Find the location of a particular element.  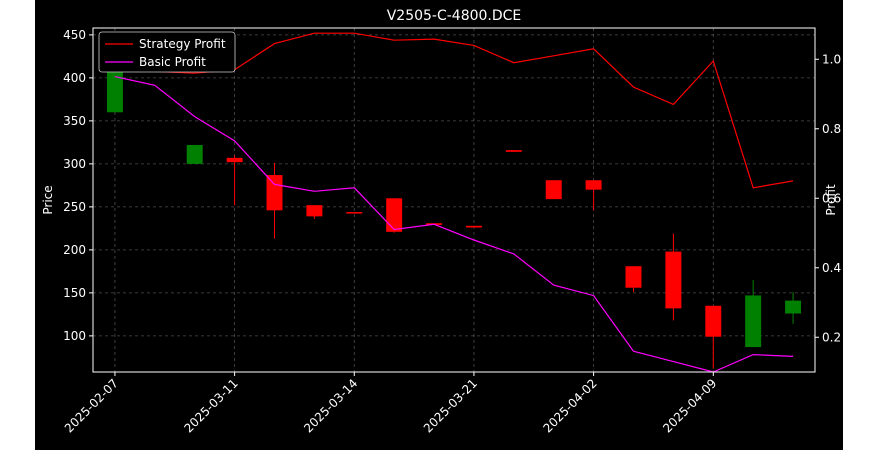

y-tick-label: 250 is located at coordinates (74, 207).